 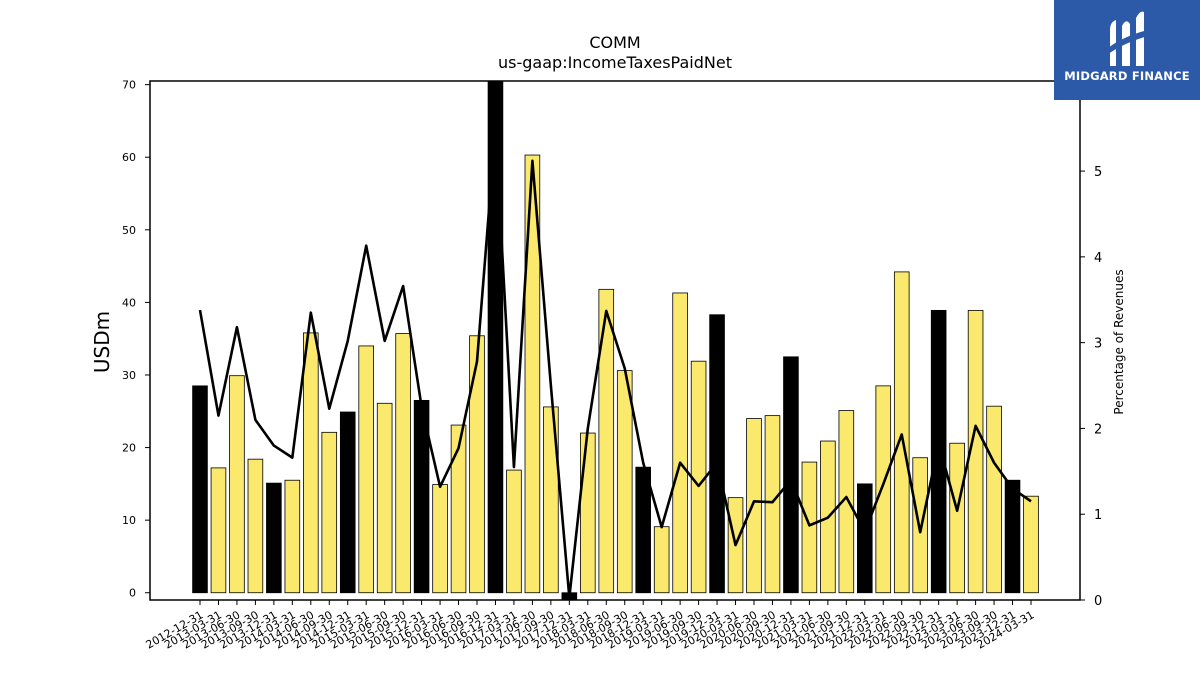 I want to click on y-tick-label: 70, so click(x=129, y=85).